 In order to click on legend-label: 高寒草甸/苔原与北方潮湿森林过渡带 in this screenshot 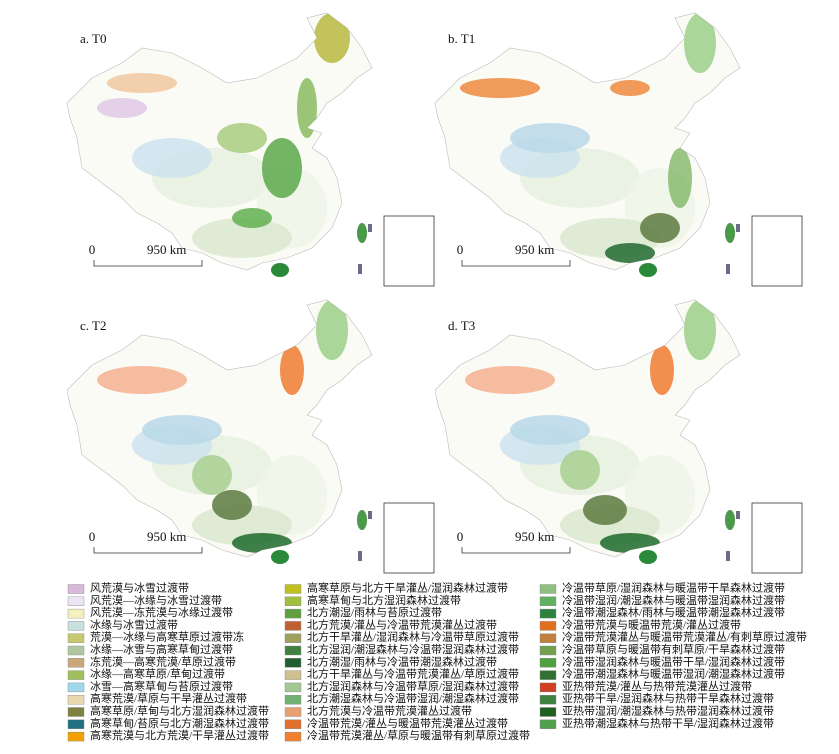, I will do `click(179, 723)`.